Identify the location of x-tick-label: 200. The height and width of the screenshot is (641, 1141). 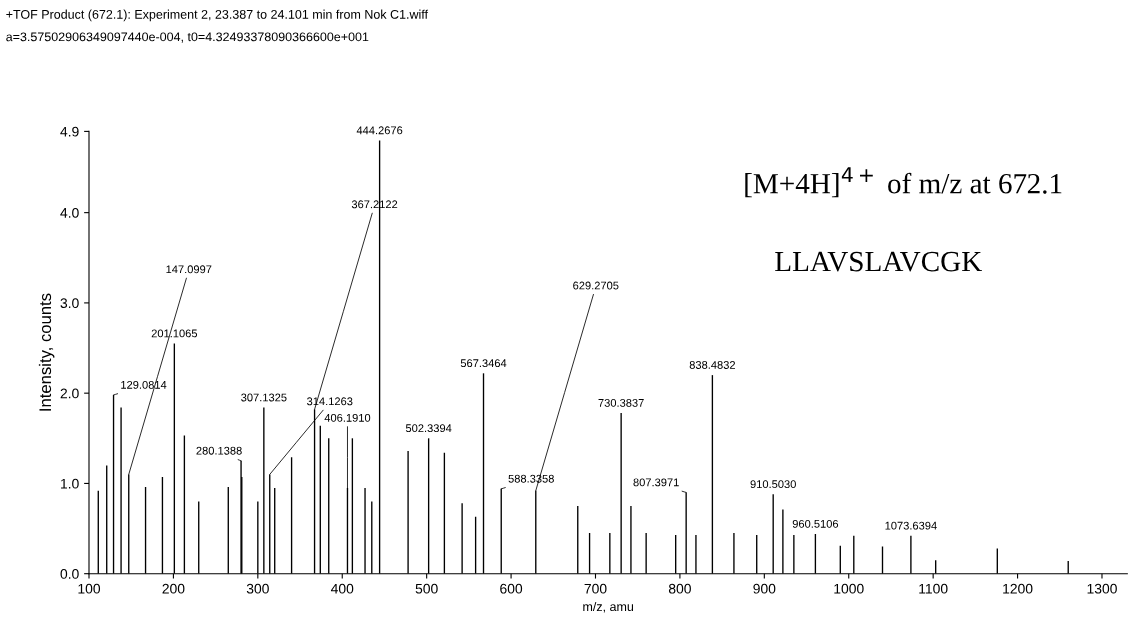
(173, 588).